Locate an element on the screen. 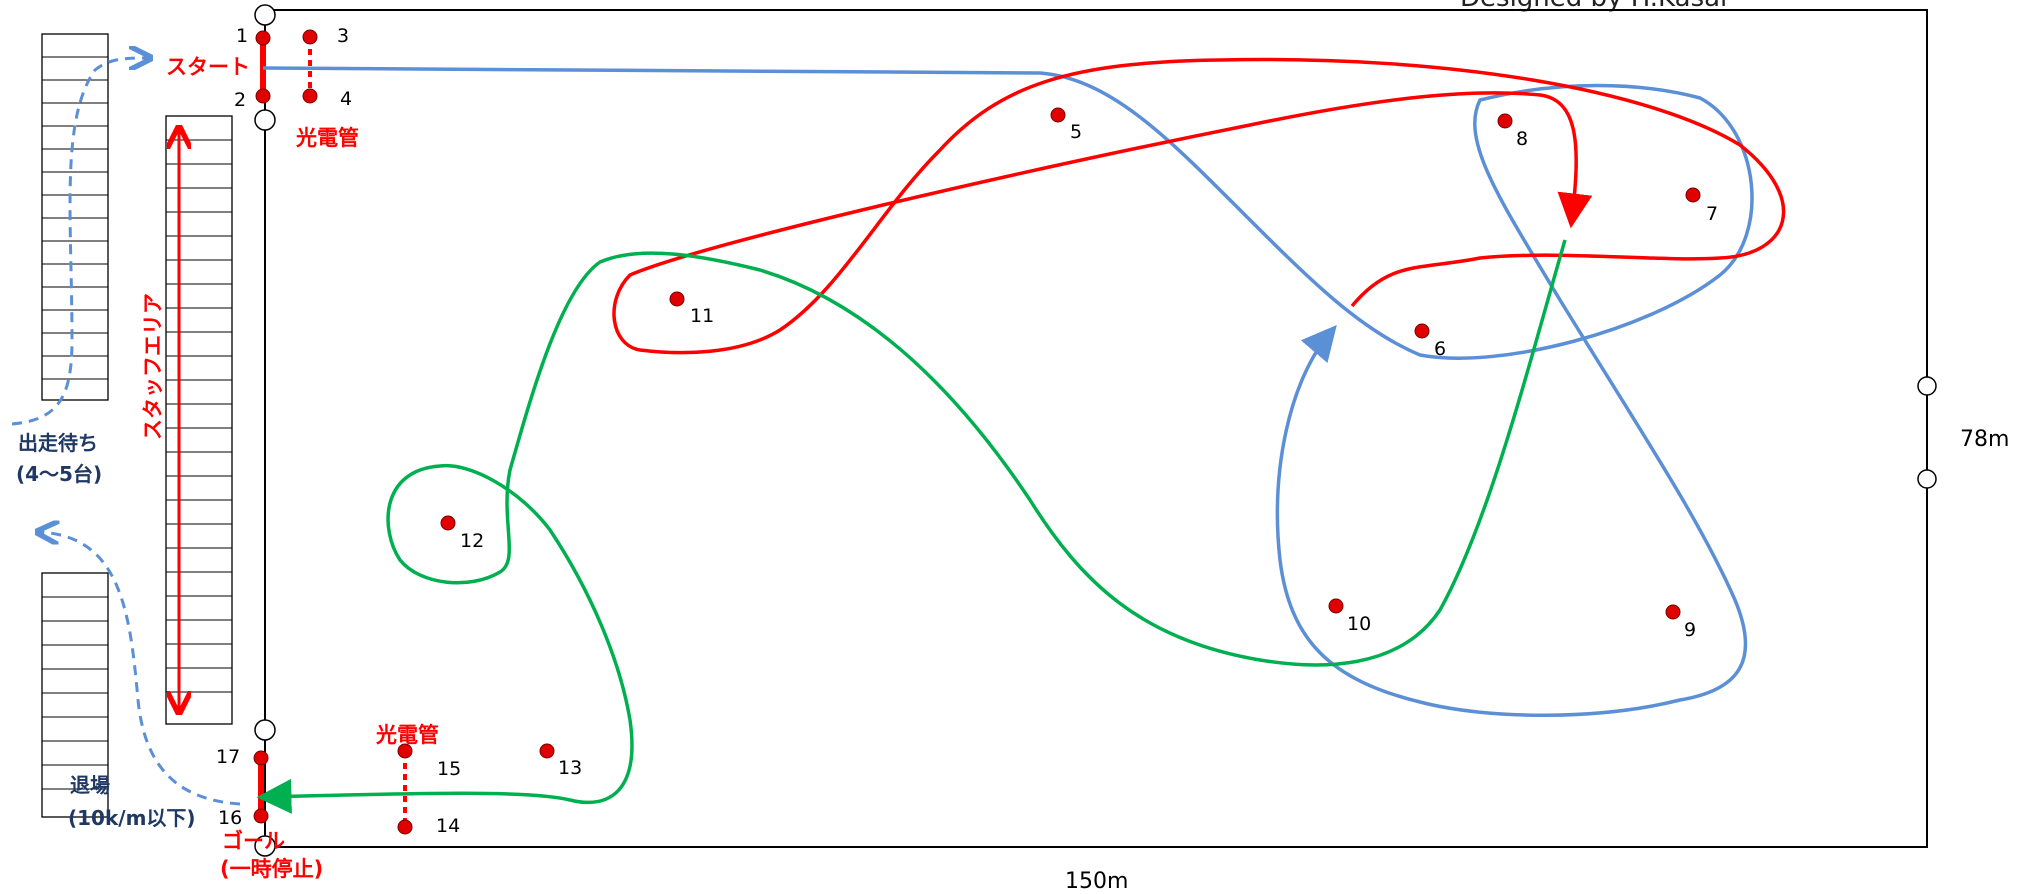 The image size is (2033, 894). point-10: 10 is located at coordinates (1349, 616).